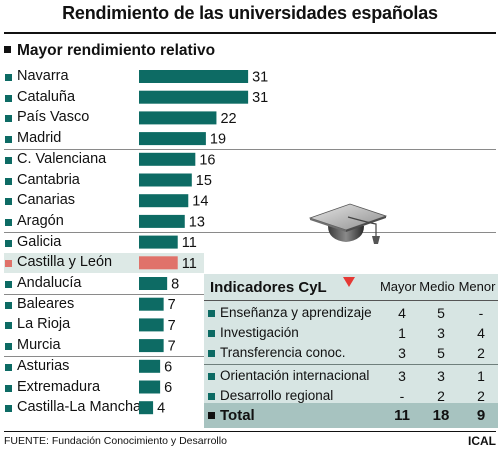 This screenshot has height=452, width=500. I want to click on indicator-value-mayor: 1, so click(402, 333).